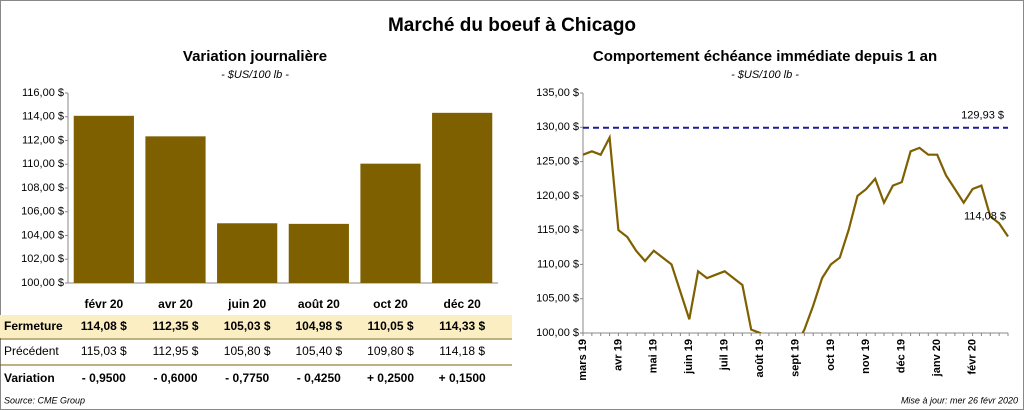  What do you see at coordinates (654, 356) in the screenshot?
I see `x-tick-label: mai 19` at bounding box center [654, 356].